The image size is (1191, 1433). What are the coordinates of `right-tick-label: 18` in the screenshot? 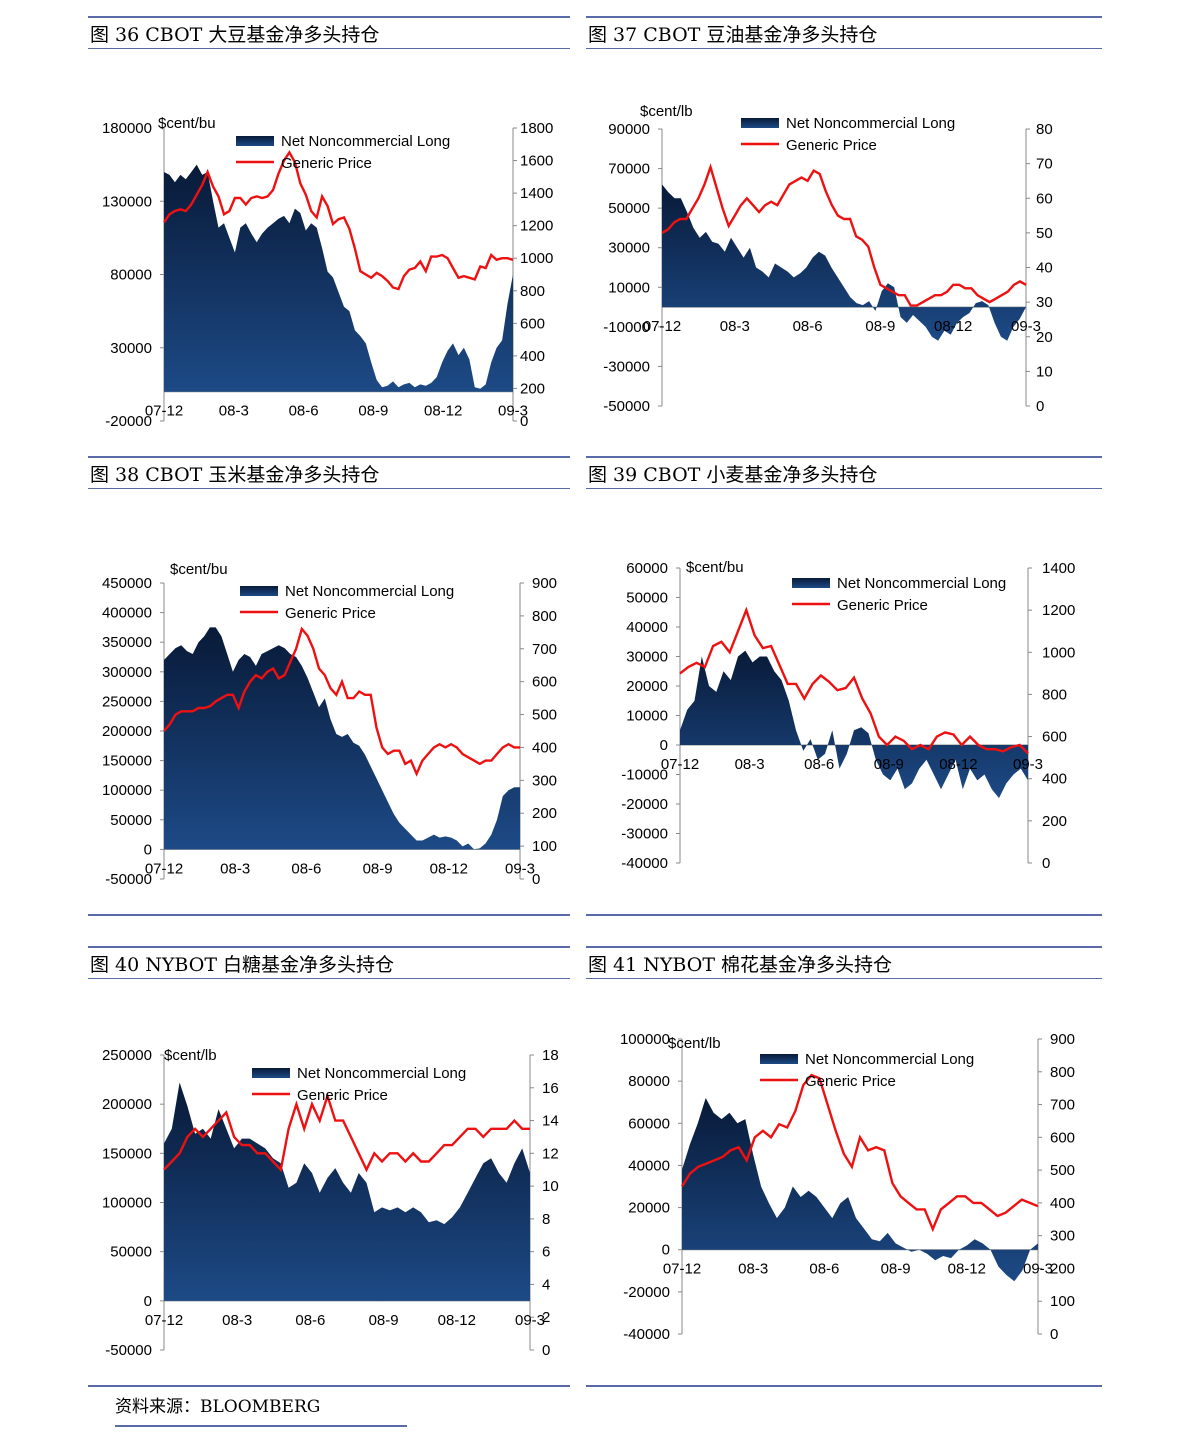 It's located at (550, 1055).